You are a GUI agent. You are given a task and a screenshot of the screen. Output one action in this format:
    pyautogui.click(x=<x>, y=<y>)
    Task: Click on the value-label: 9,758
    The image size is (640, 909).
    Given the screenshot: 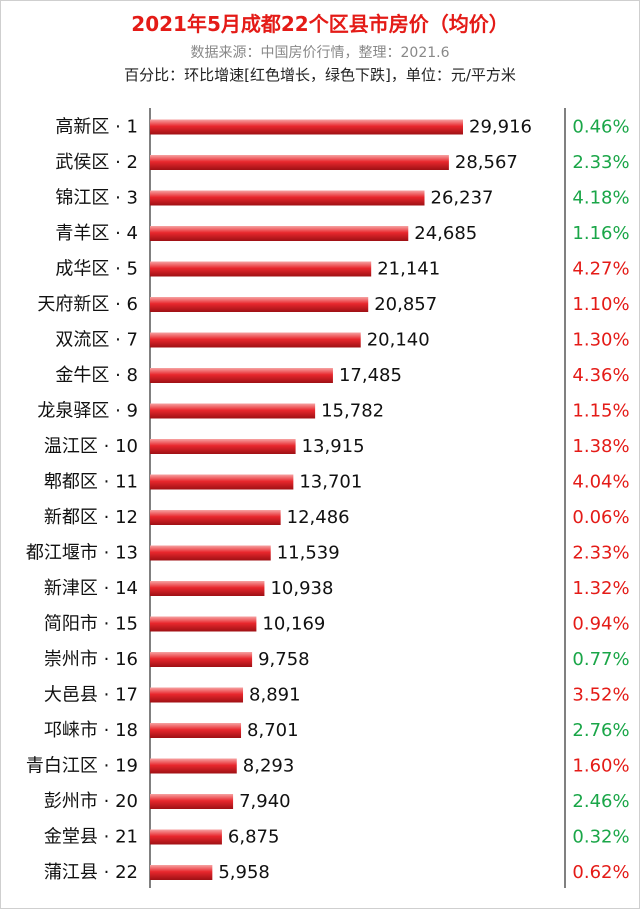 What is the action you would take?
    pyautogui.click(x=284, y=659)
    